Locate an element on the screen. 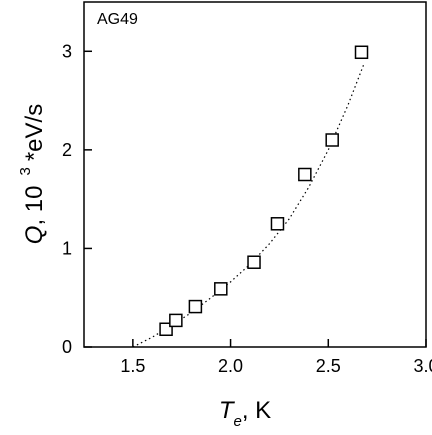 This screenshot has height=435, width=432. x-axis-title: Te, K is located at coordinates (245, 413).